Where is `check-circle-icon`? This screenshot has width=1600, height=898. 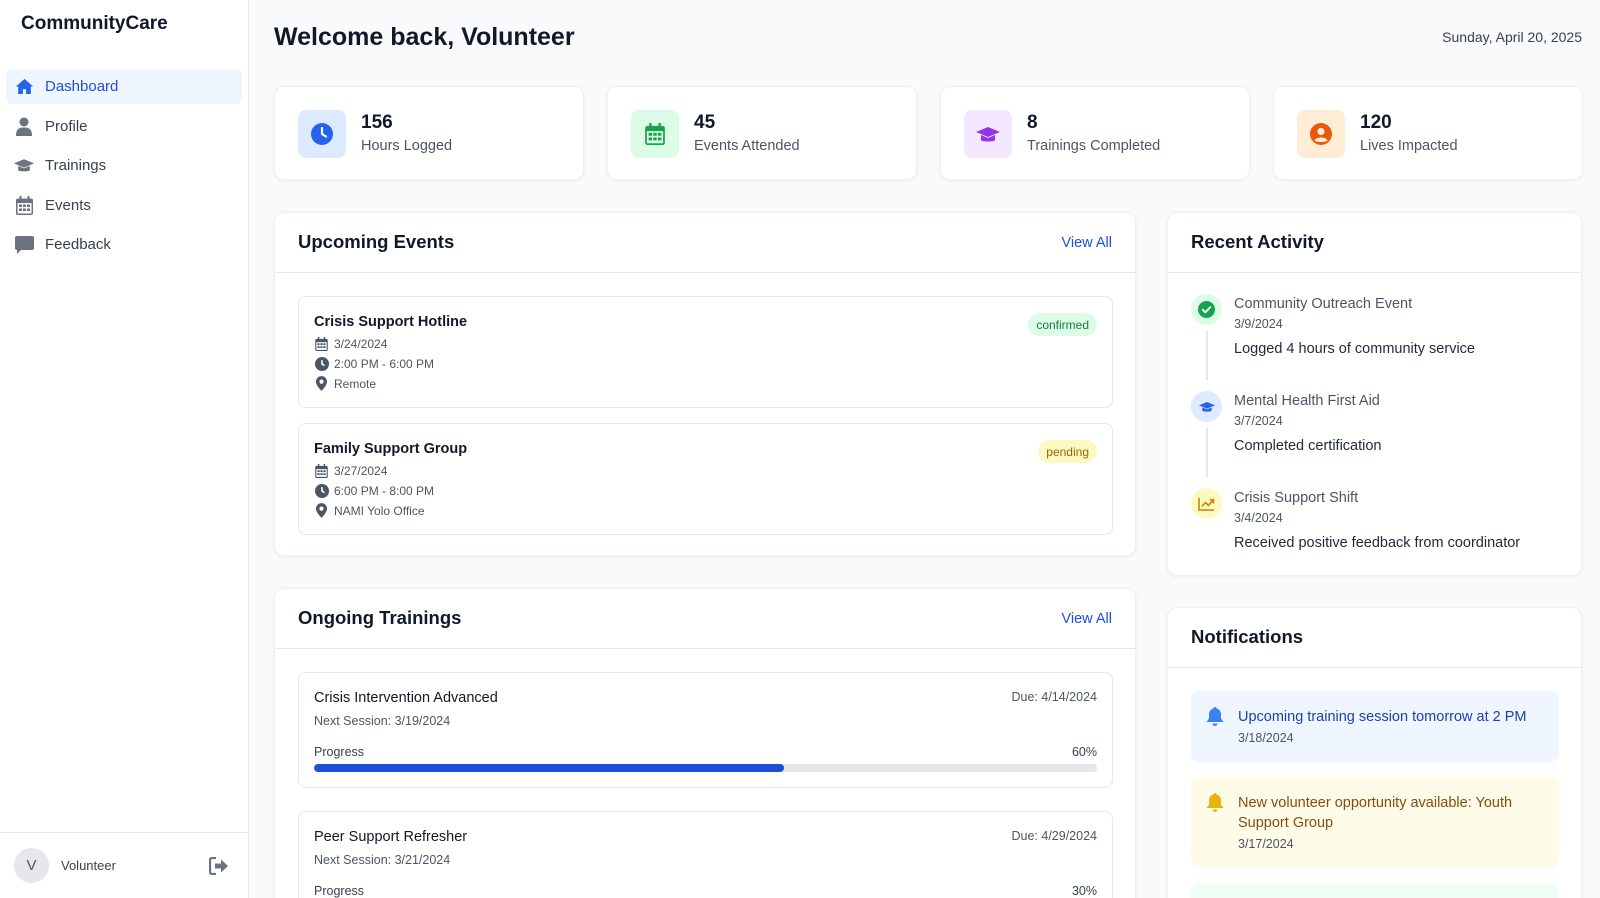
check-circle-icon is located at coordinates (1206, 309).